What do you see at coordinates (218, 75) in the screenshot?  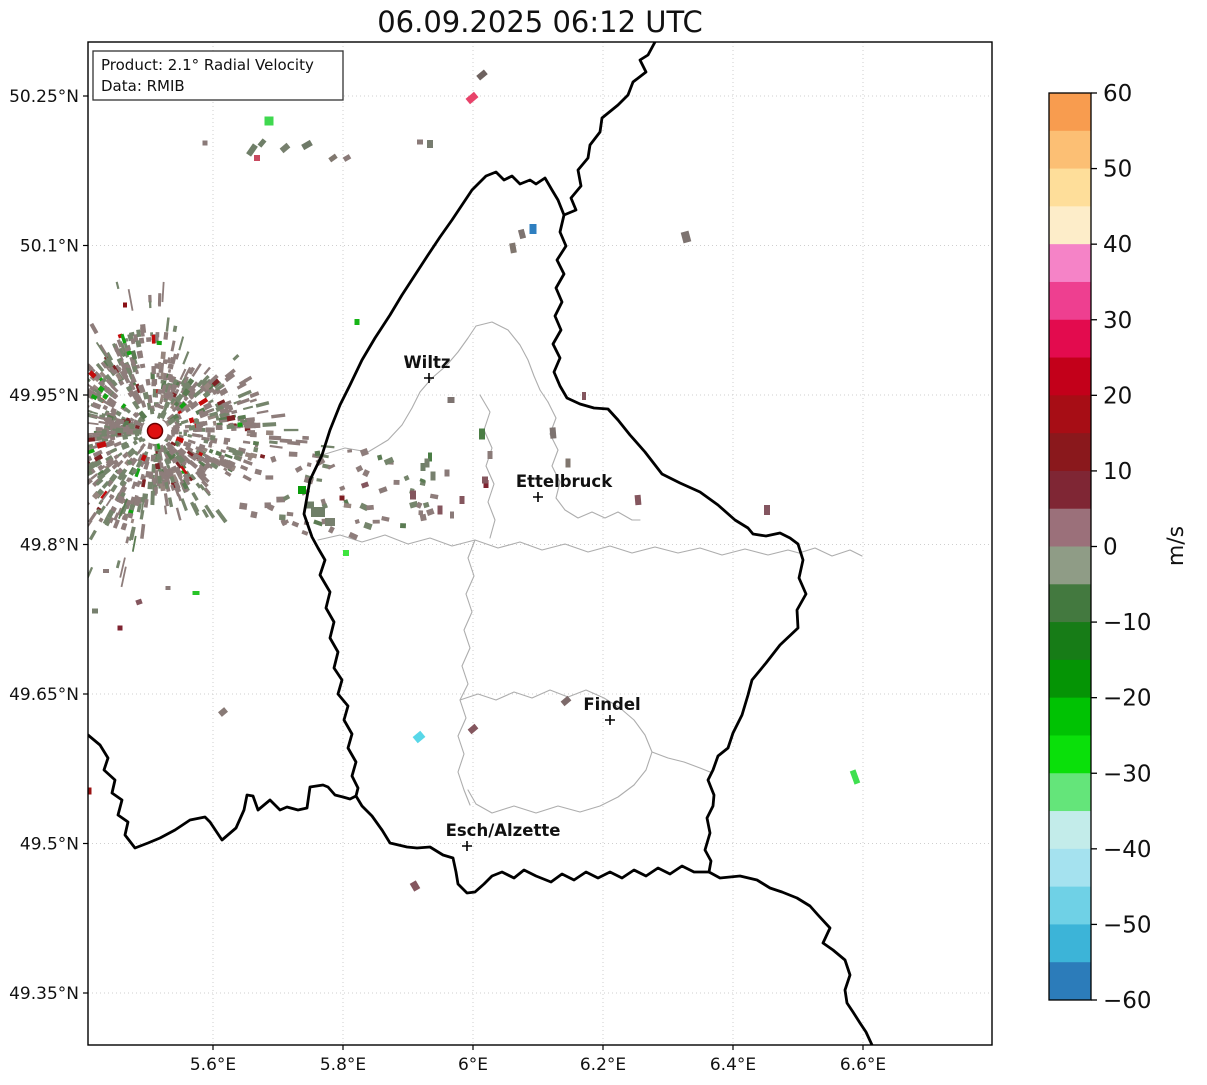 I see `product-info-box: Product: 2.1° Radial Velocity Data: RMIB` at bounding box center [218, 75].